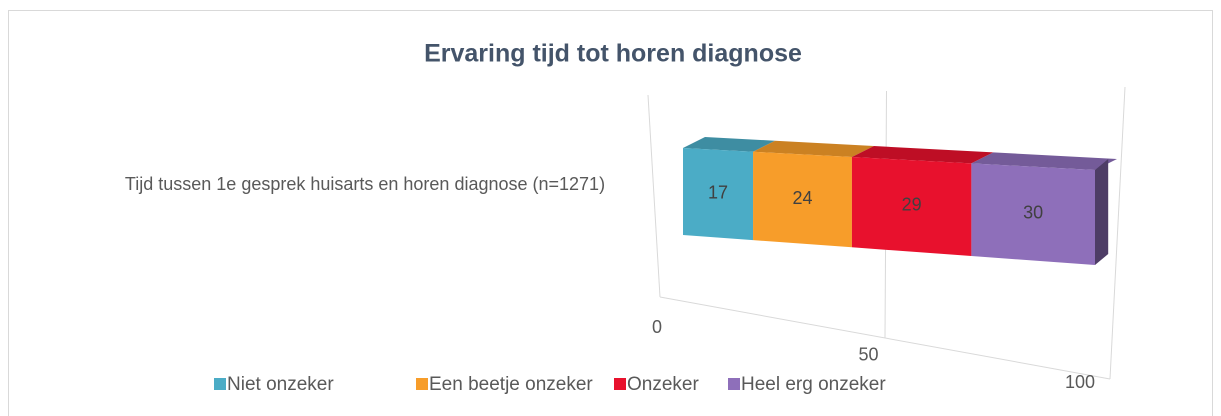 Image resolution: width=1221 pixels, height=416 pixels. What do you see at coordinates (868, 354) in the screenshot?
I see `x-tick-label: 50` at bounding box center [868, 354].